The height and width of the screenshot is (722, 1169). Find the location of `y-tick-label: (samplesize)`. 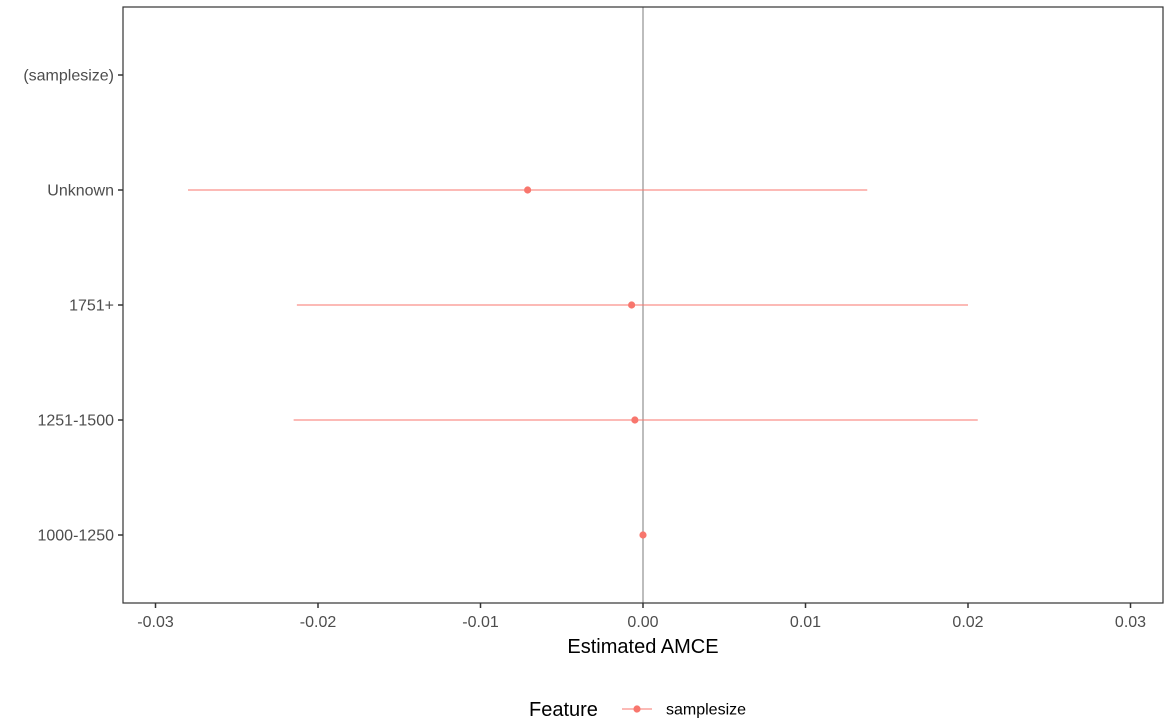

y-tick-label: (samplesize) is located at coordinates (68, 76).